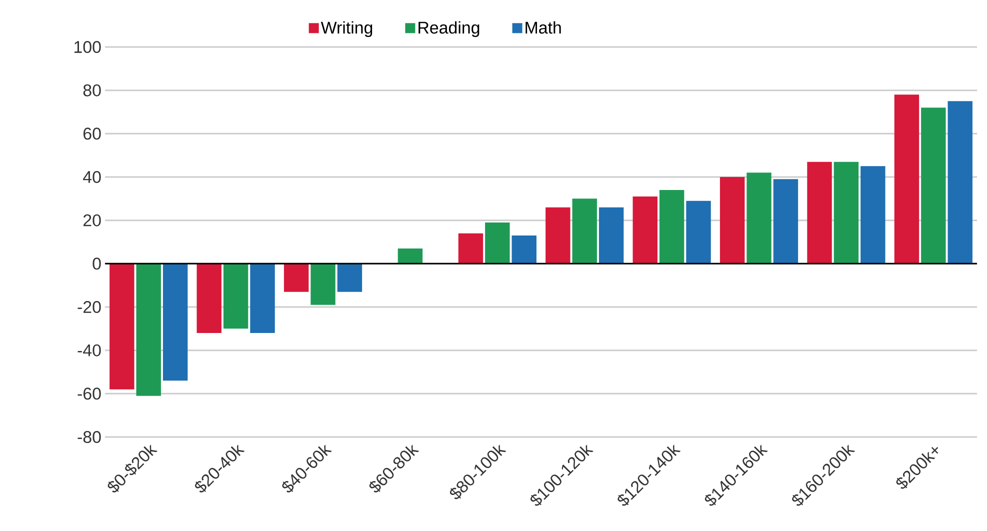 The image size is (987, 531). Describe the element at coordinates (87, 47) in the screenshot. I see `y-tick-label: 100` at that location.